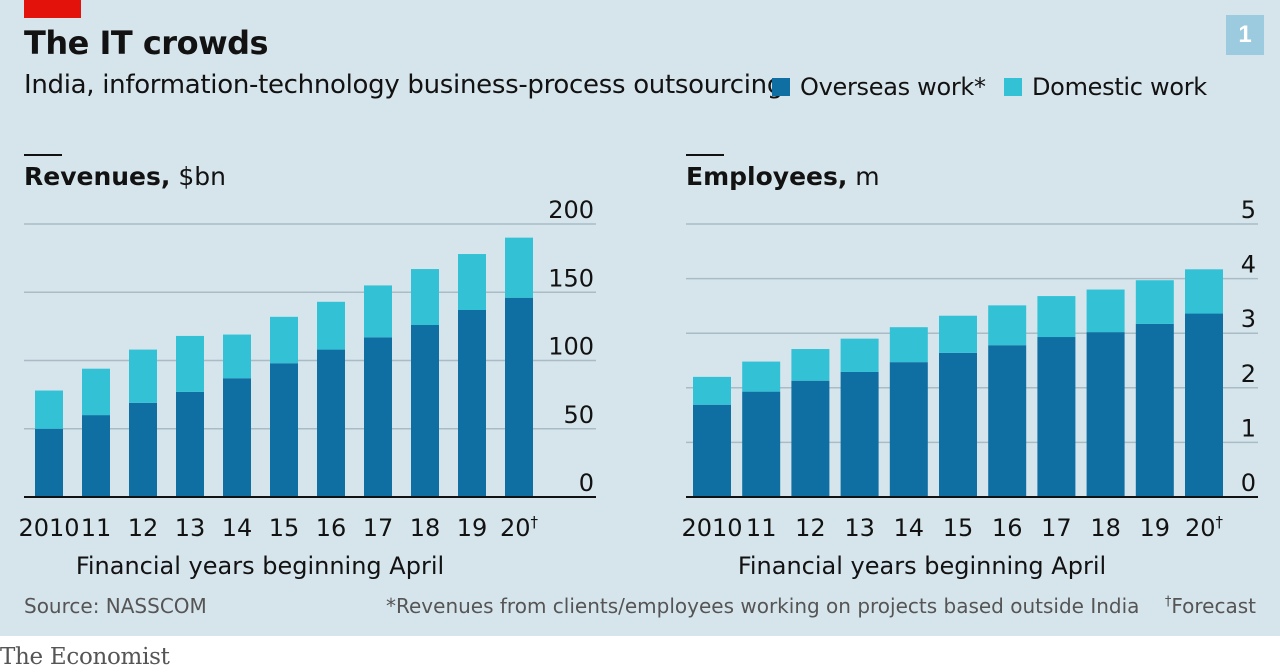  Describe the element at coordinates (85, 657) in the screenshot. I see `economist-logo: The Economist` at that location.